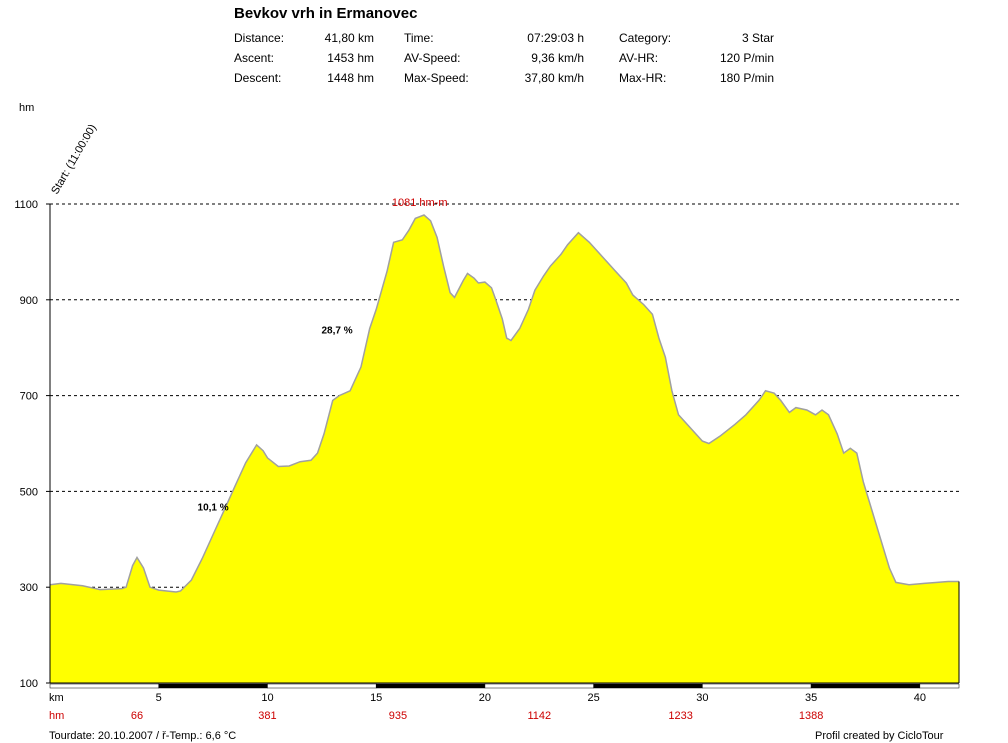  Describe the element at coordinates (811, 698) in the screenshot. I see `x-tick-label-35: 35` at that location.